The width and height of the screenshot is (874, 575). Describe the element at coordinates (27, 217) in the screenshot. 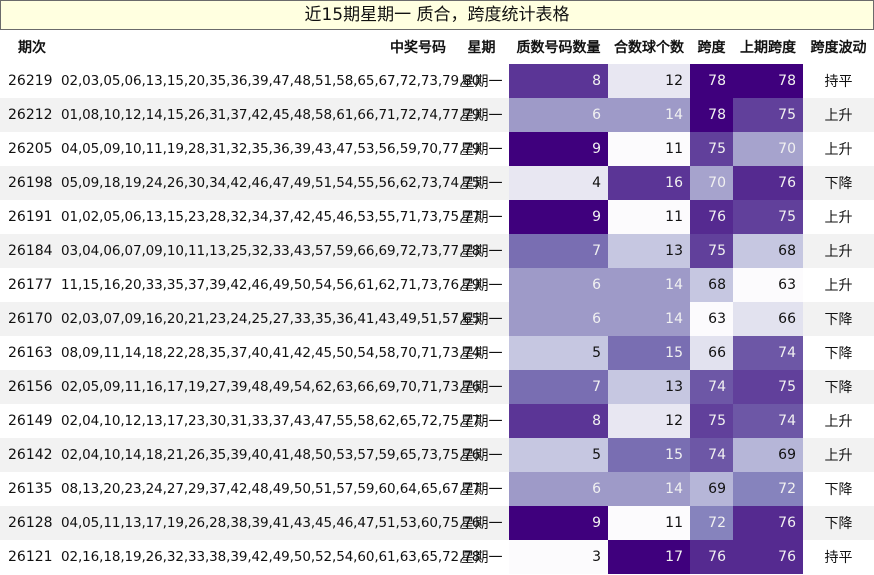

I see `cell-issue: 26191` at that location.